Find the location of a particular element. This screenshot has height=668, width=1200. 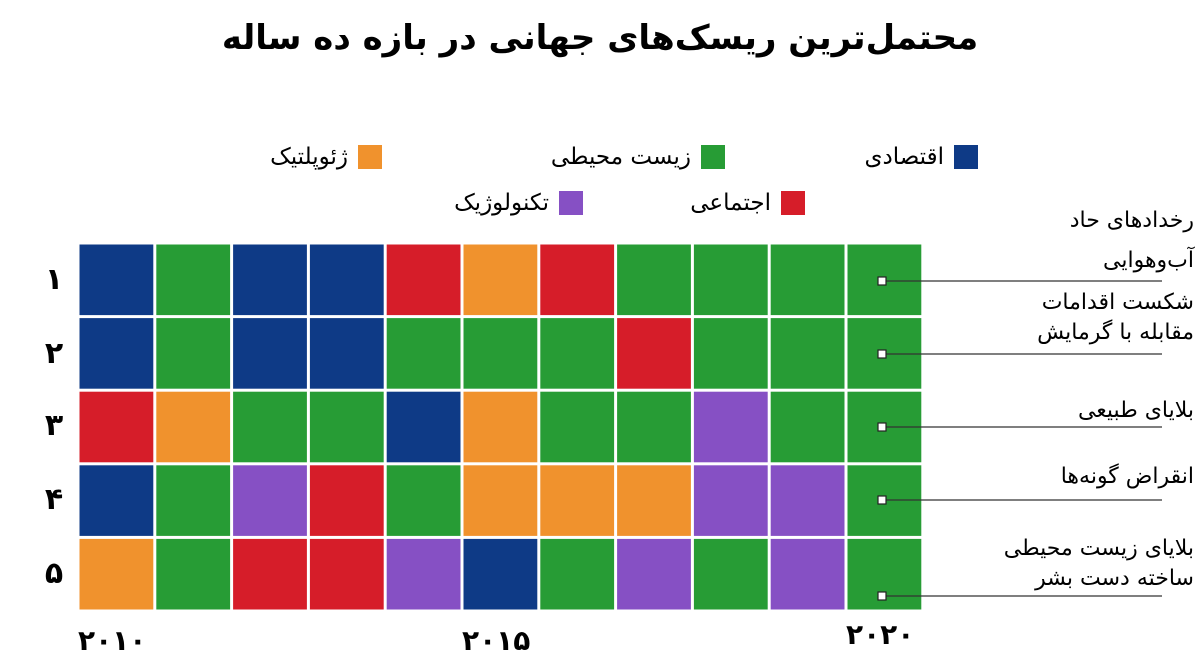

annotation-line: بلایای زیست محیطی is located at coordinates (1098, 548).